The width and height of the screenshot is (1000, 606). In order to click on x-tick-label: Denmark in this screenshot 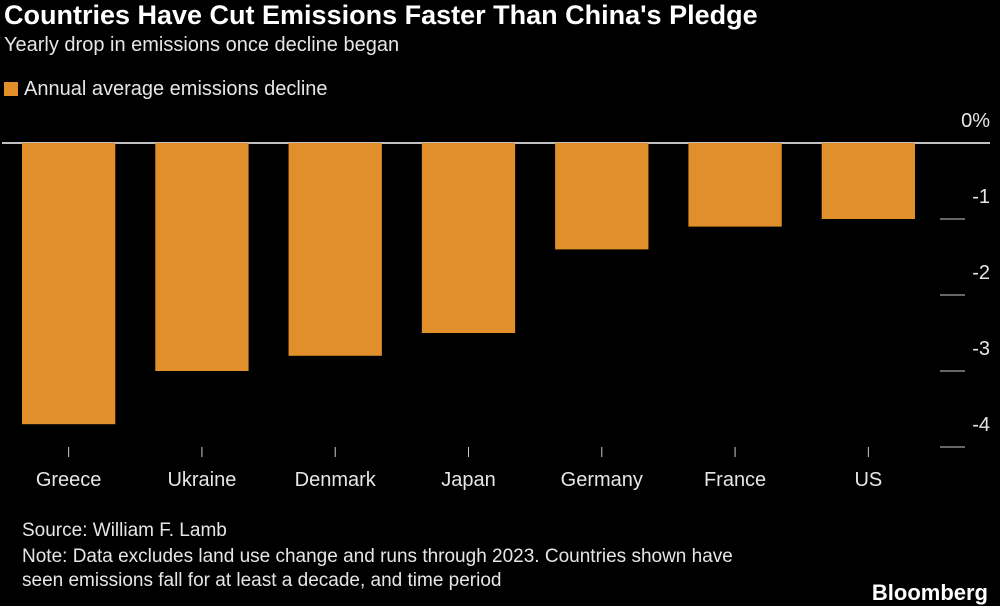, I will do `click(336, 480)`.